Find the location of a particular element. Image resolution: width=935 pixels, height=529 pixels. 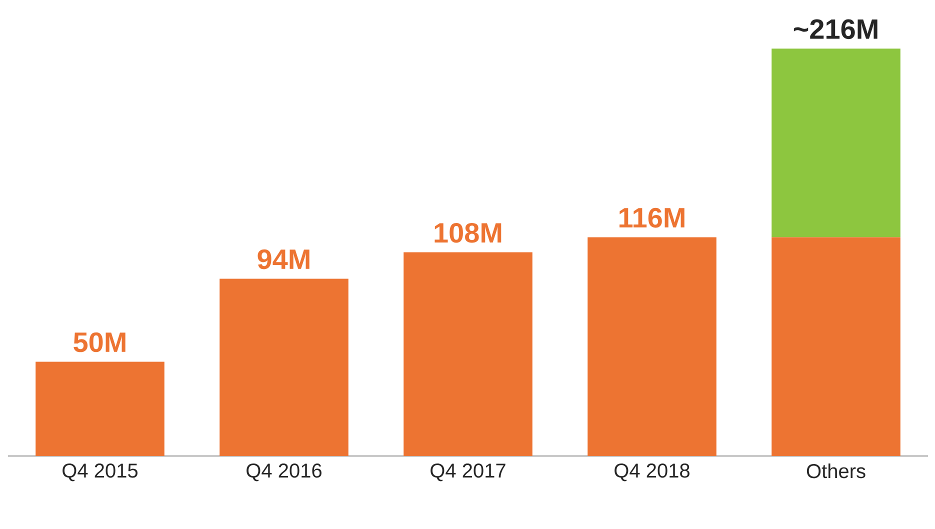

x-tick-label: Q4 2017 is located at coordinates (468, 473).